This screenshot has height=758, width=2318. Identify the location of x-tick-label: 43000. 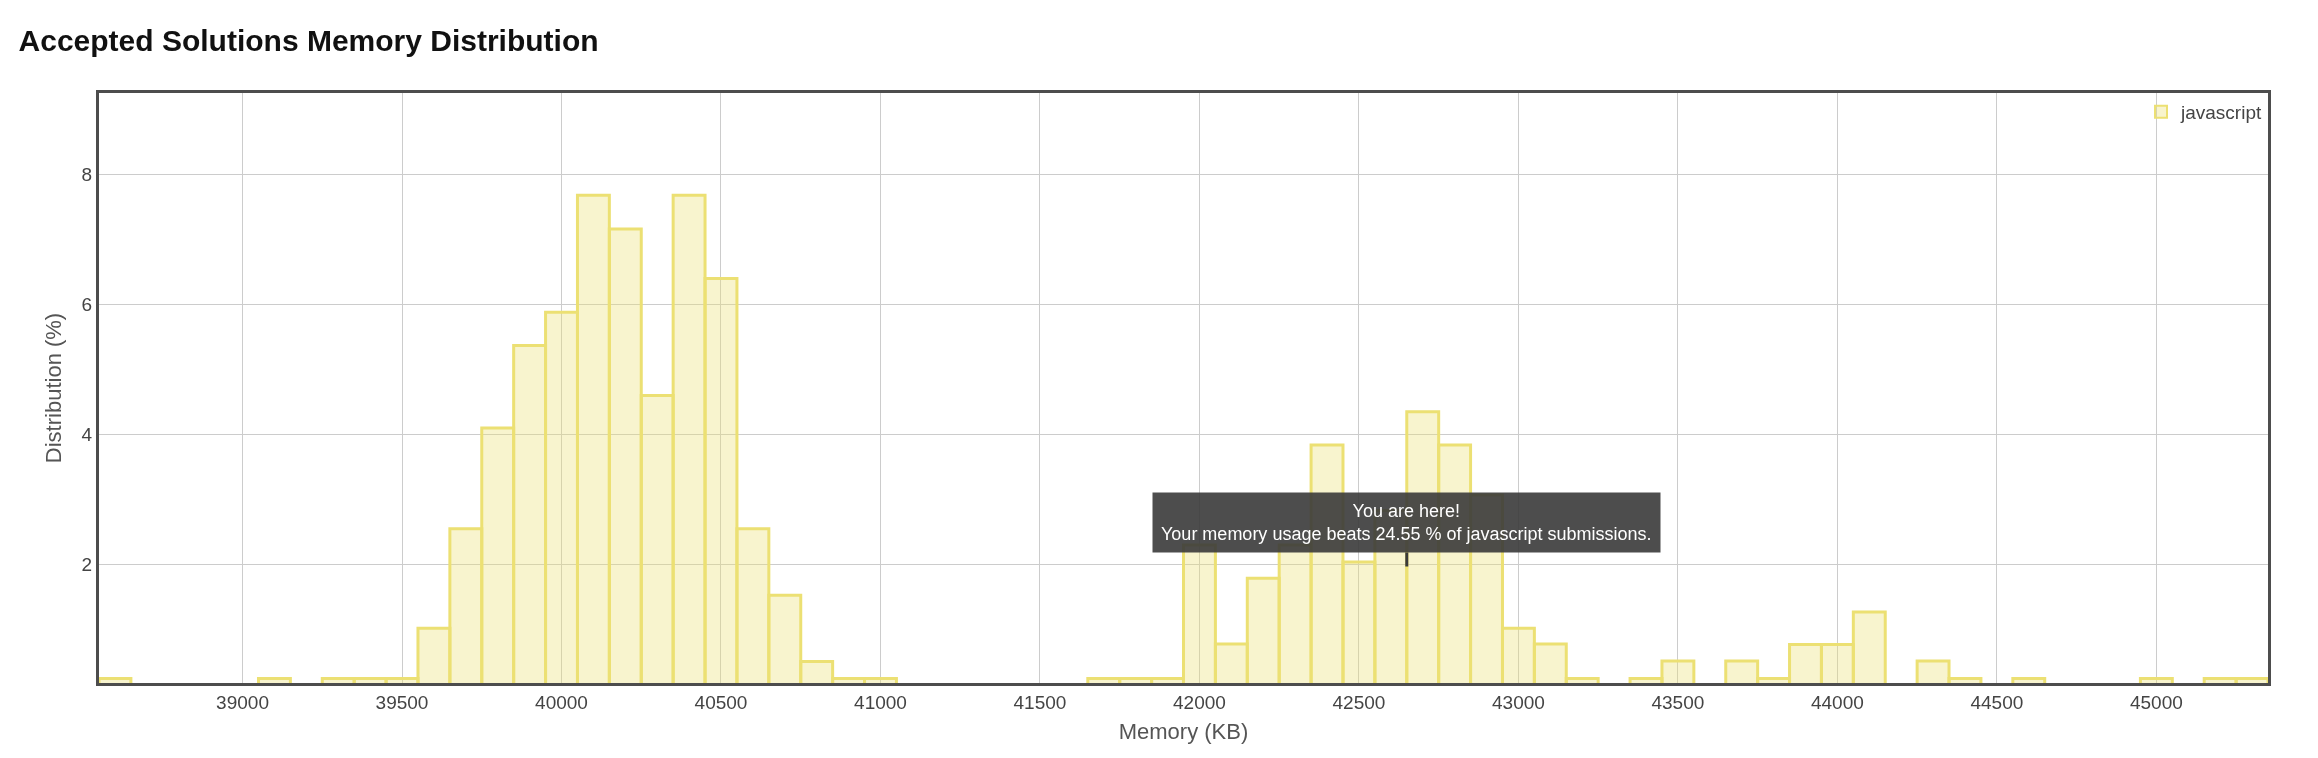
(1518, 702).